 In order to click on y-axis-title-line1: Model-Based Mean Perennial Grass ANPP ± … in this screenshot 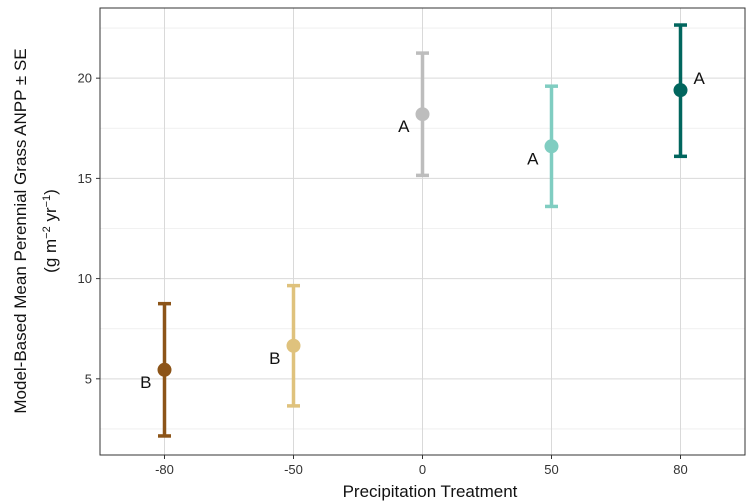, I will do `click(20, 230)`.